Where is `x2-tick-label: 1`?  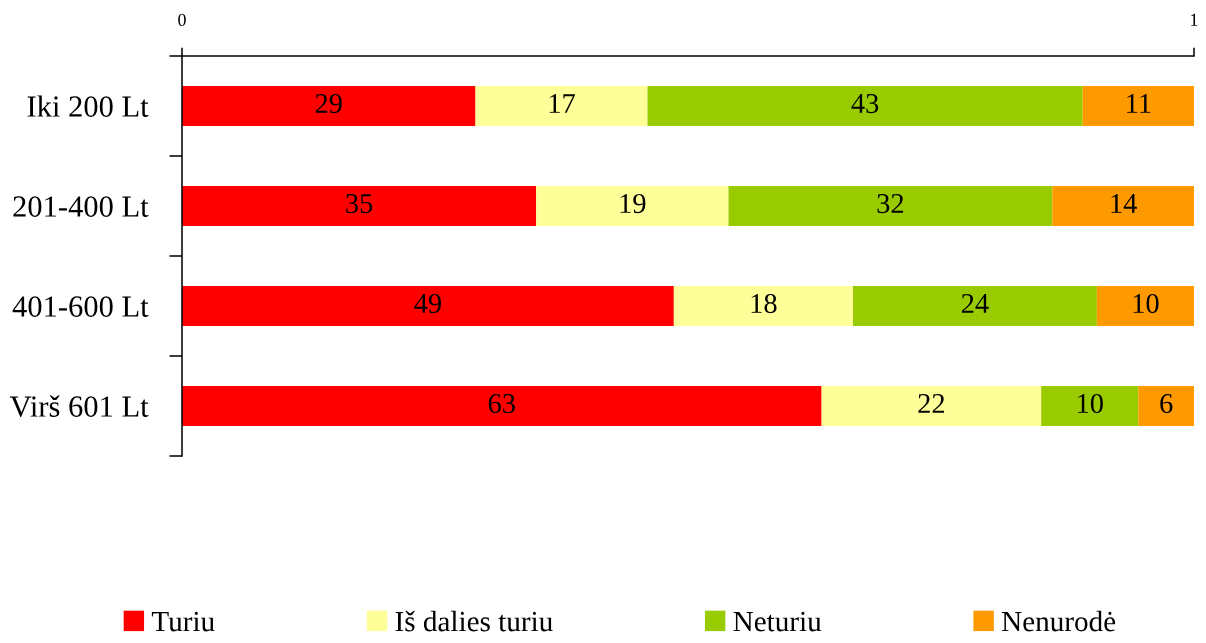 x2-tick-label: 1 is located at coordinates (1194, 19).